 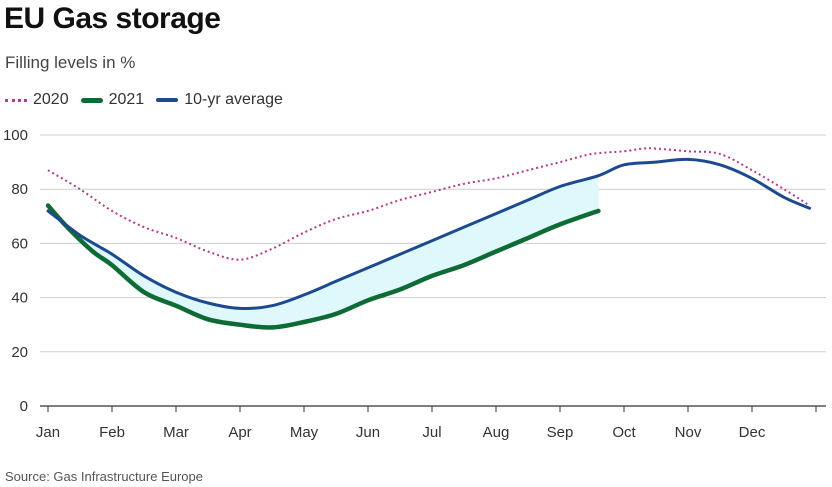 What do you see at coordinates (239, 432) in the screenshot?
I see `x-tick-label-apr: Apr` at bounding box center [239, 432].